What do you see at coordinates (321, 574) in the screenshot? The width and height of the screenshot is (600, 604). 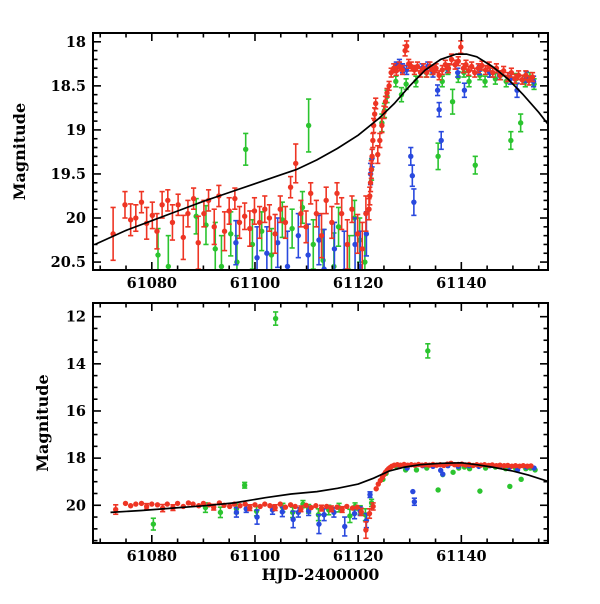 I see `x-axis-label: HJD-2400000` at bounding box center [321, 574].